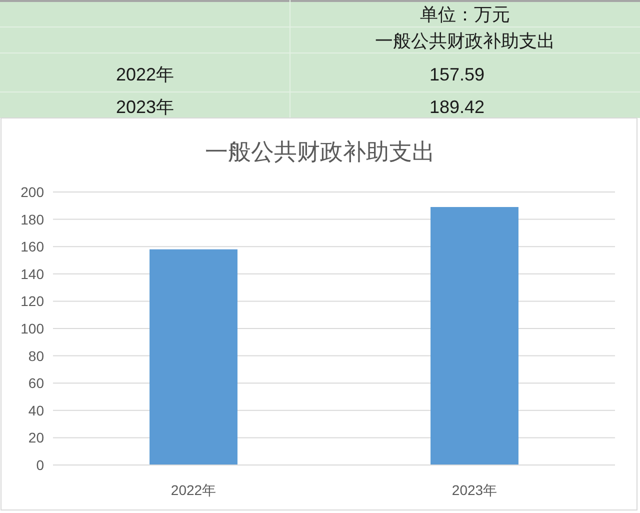  Describe the element at coordinates (36, 356) in the screenshot. I see `y-tick-label: 80` at that location.